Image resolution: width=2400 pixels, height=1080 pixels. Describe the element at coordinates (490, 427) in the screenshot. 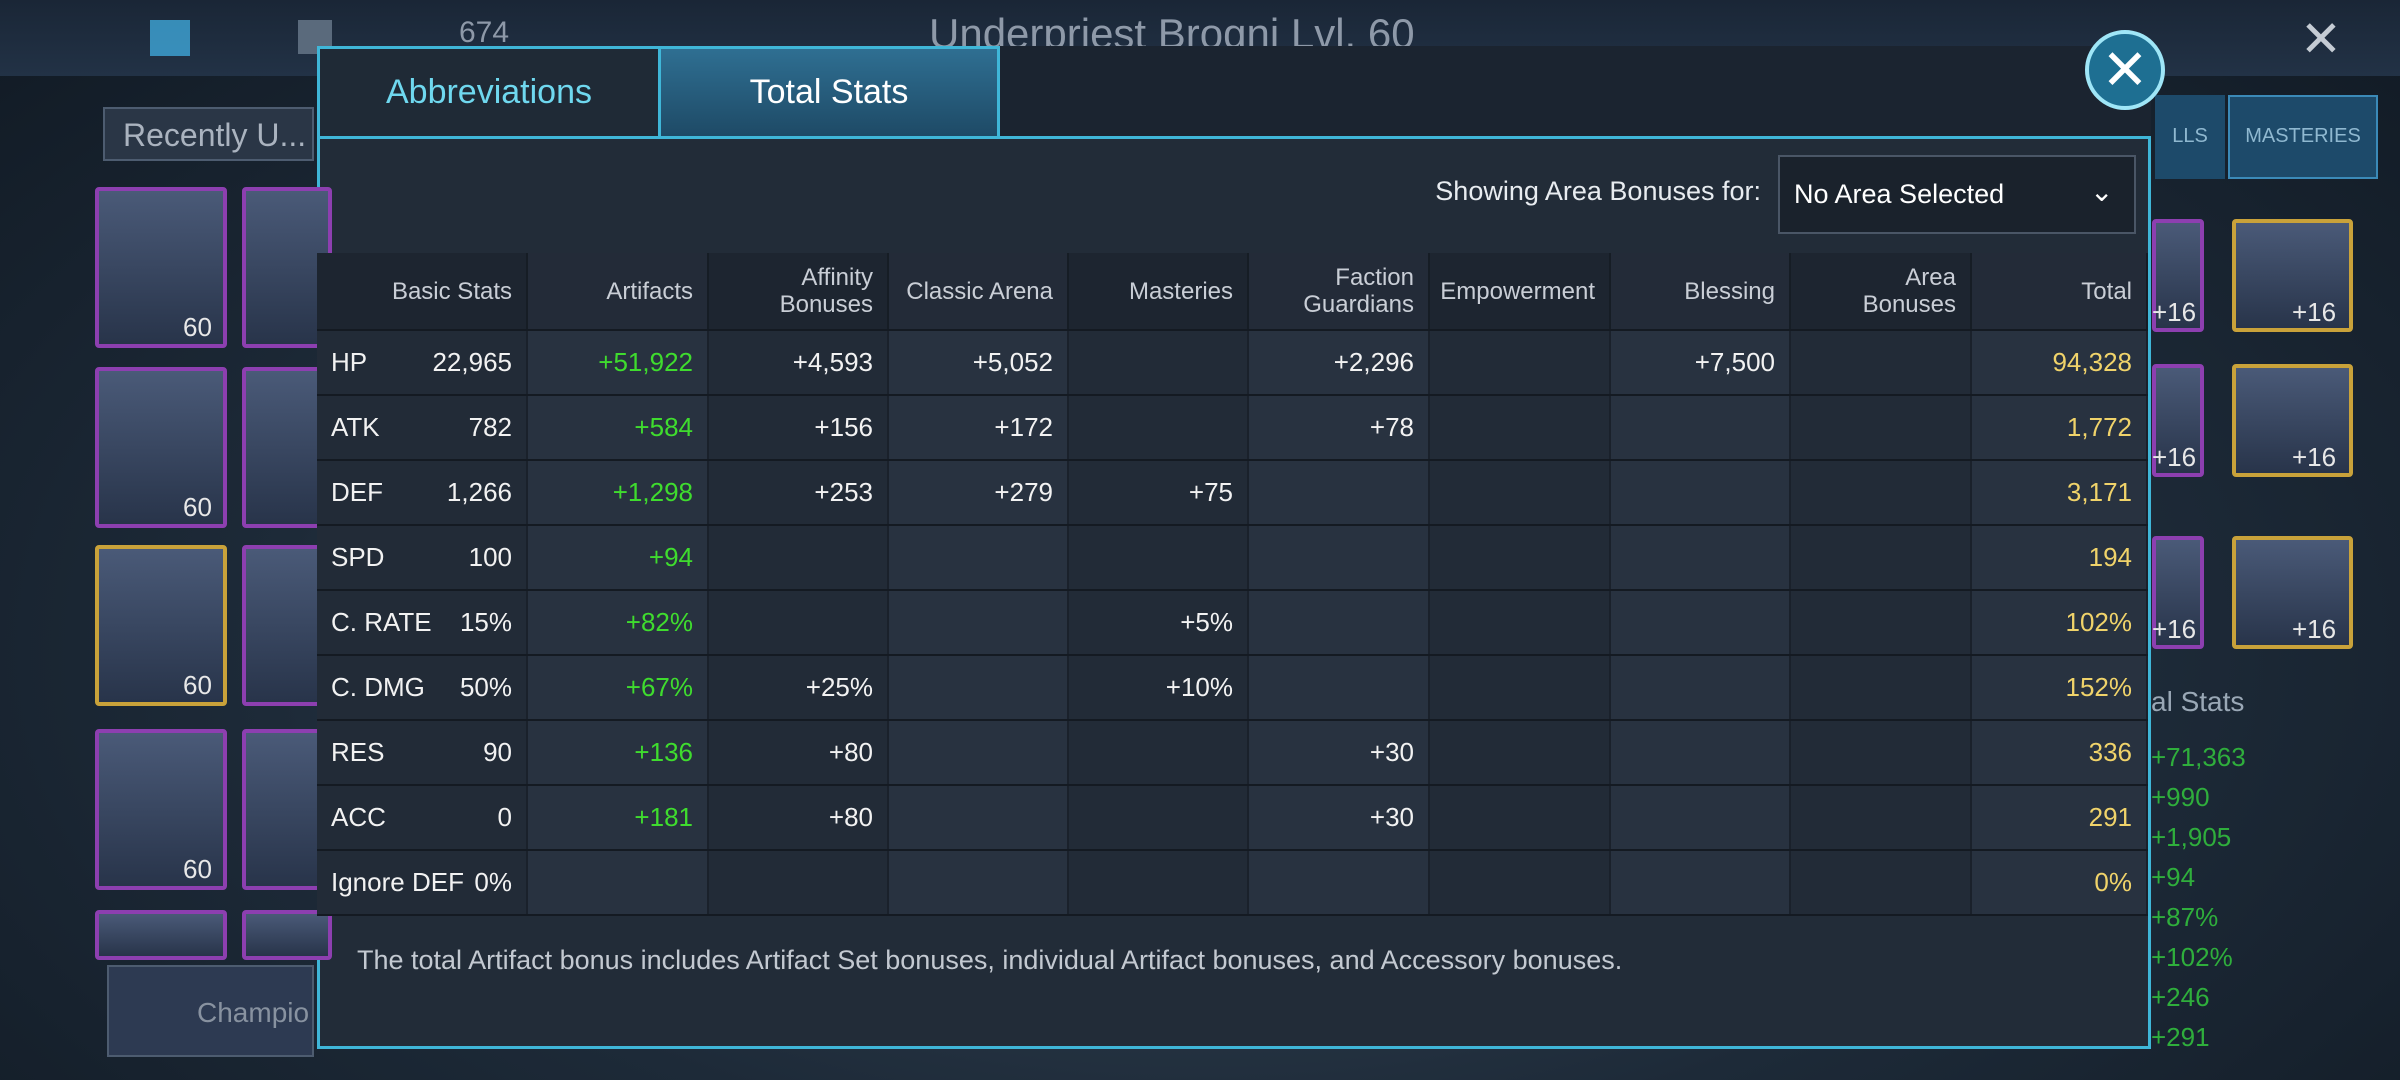

I see `stat-value: 782` at that location.